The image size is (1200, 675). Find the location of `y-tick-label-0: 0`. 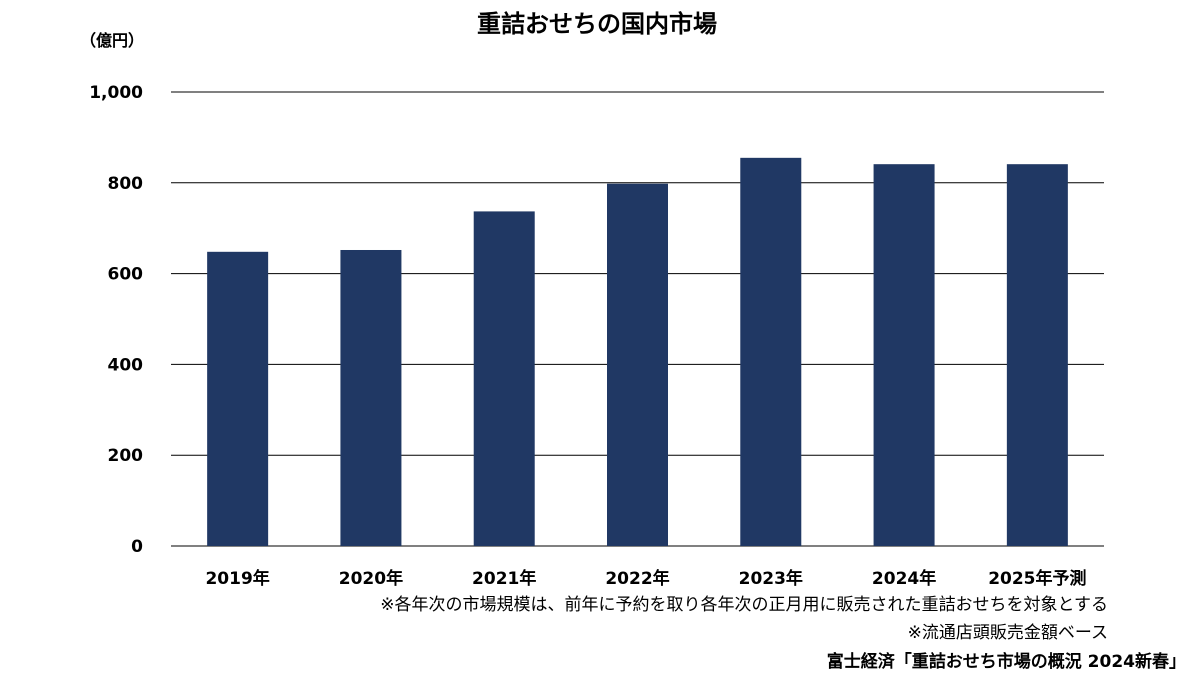

y-tick-label-0: 0 is located at coordinates (137, 547).